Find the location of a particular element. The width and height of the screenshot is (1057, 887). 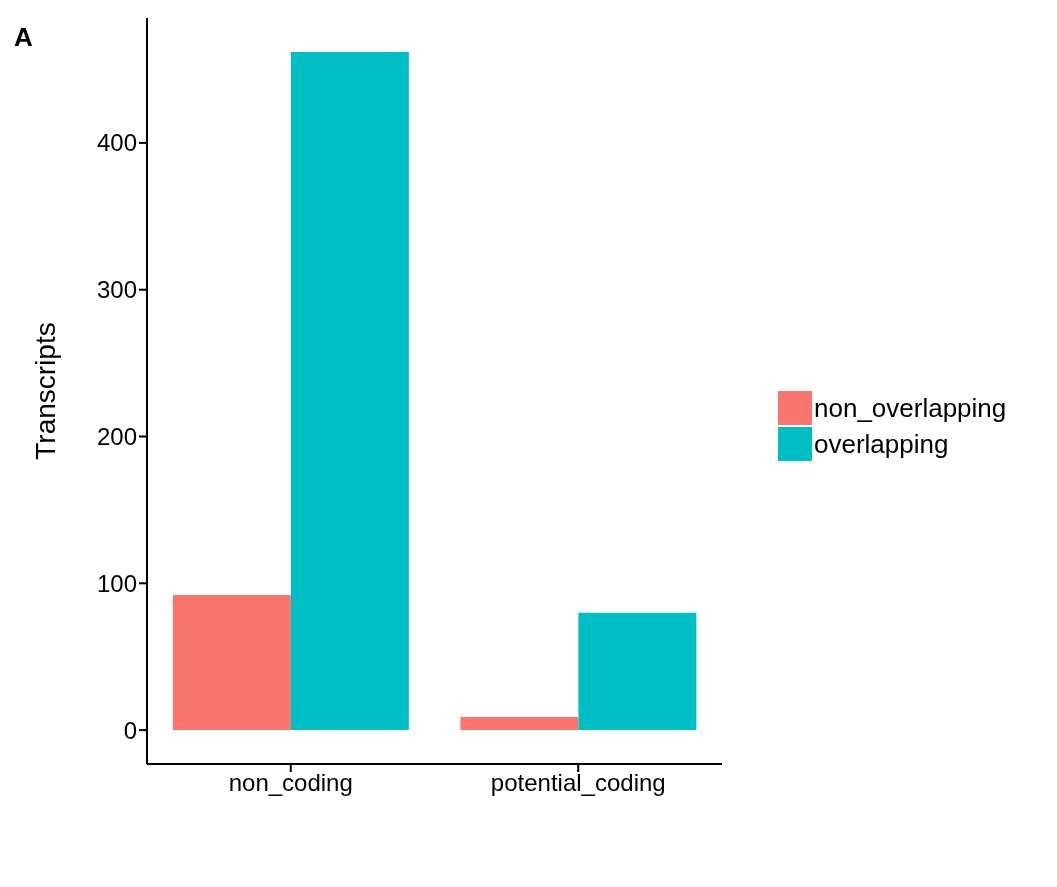

y-tick-label: 300 is located at coordinates (116, 290).